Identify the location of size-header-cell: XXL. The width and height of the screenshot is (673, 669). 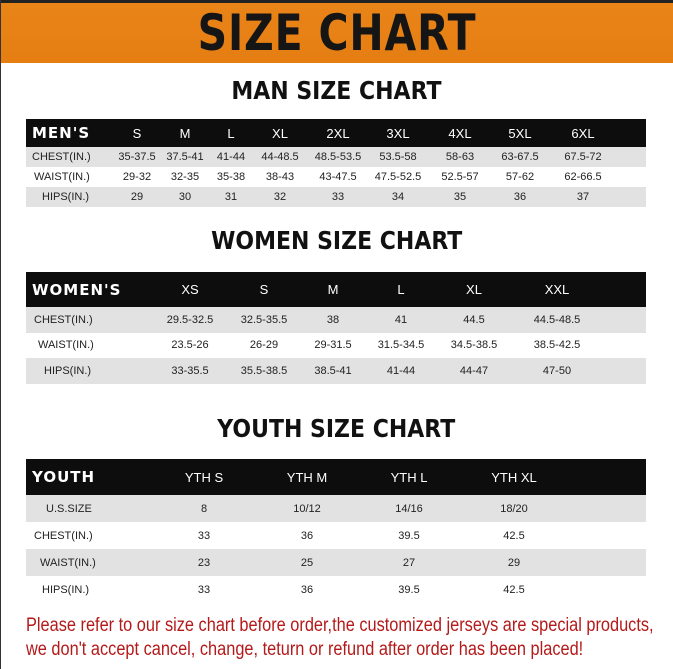
(557, 289).